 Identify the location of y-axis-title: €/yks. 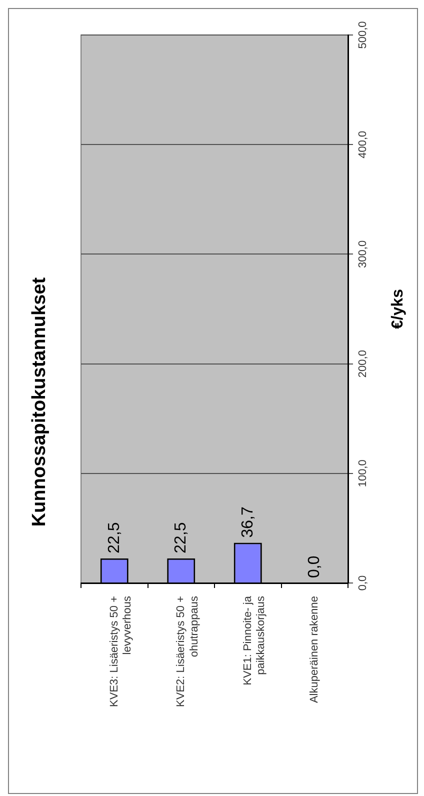
(397, 309).